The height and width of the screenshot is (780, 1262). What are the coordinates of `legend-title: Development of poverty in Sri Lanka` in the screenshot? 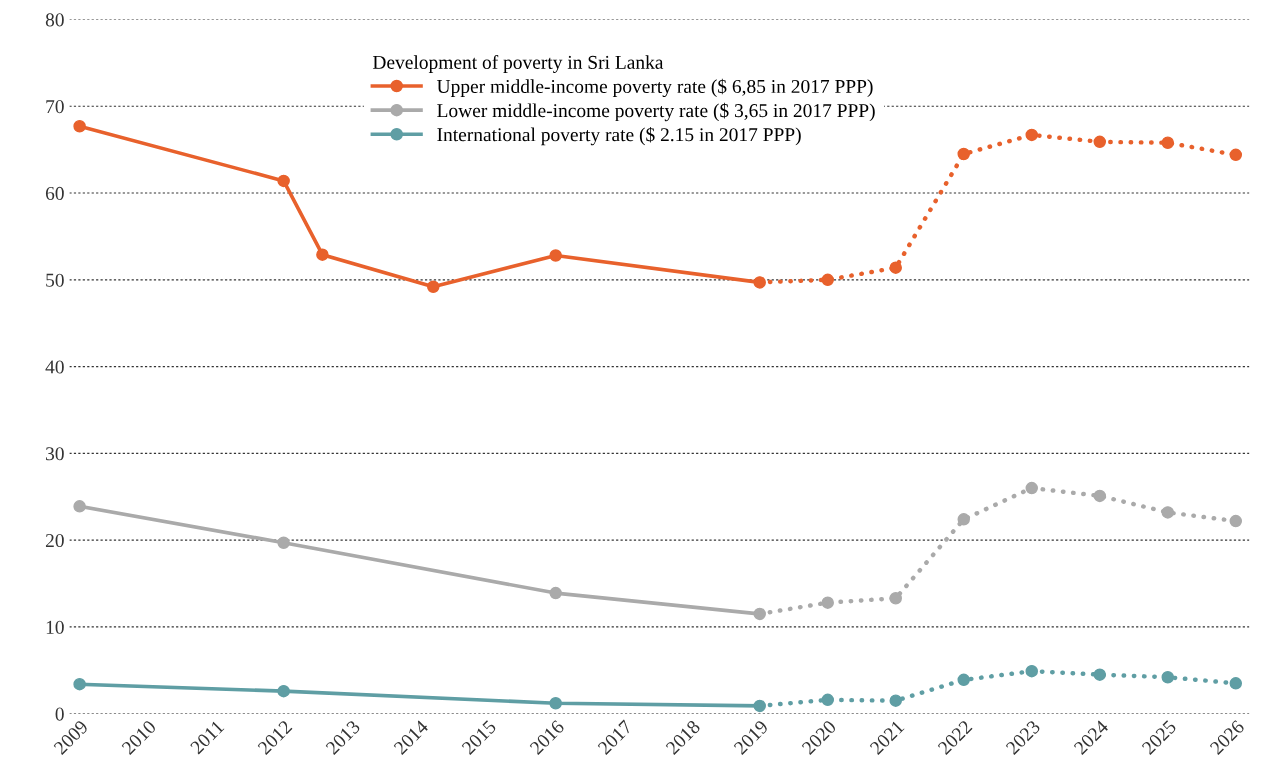 It's located at (518, 64).